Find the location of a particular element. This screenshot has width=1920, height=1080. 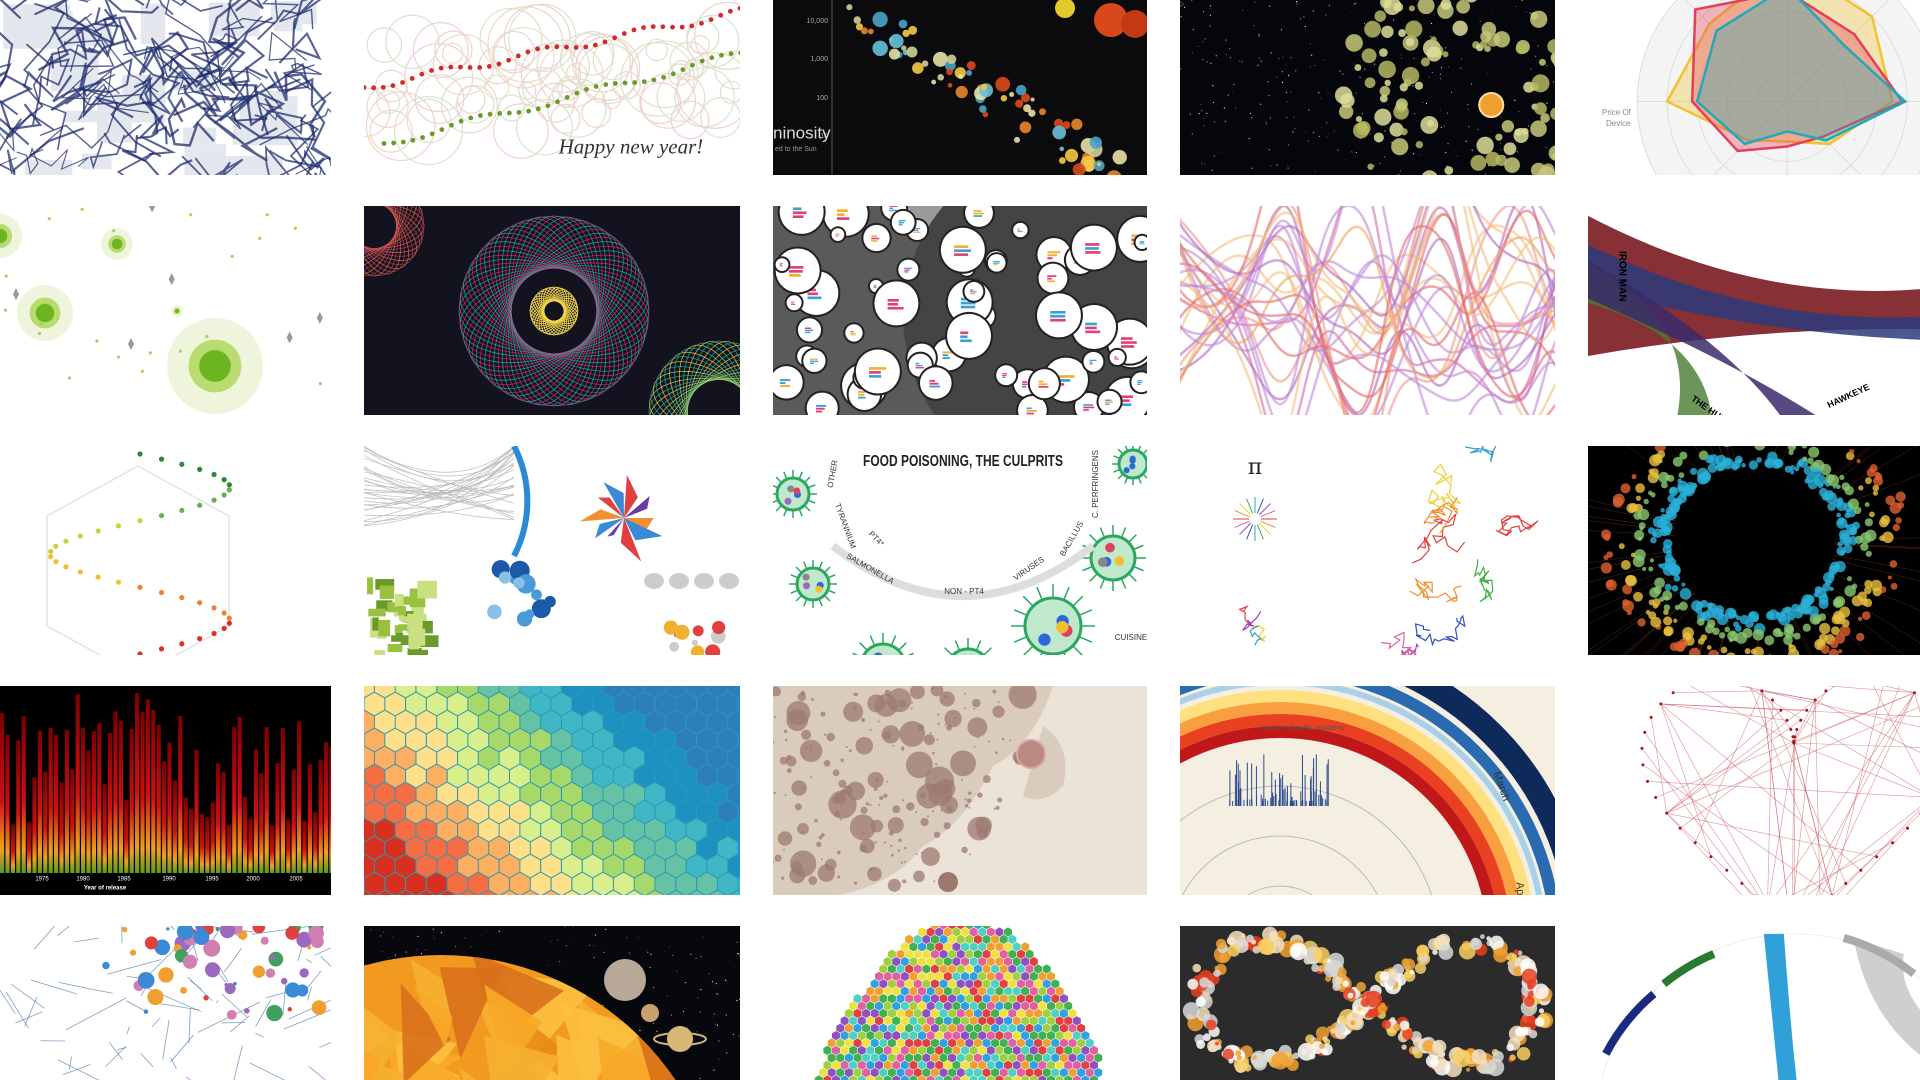

label: Happy new year! is located at coordinates (631, 147).